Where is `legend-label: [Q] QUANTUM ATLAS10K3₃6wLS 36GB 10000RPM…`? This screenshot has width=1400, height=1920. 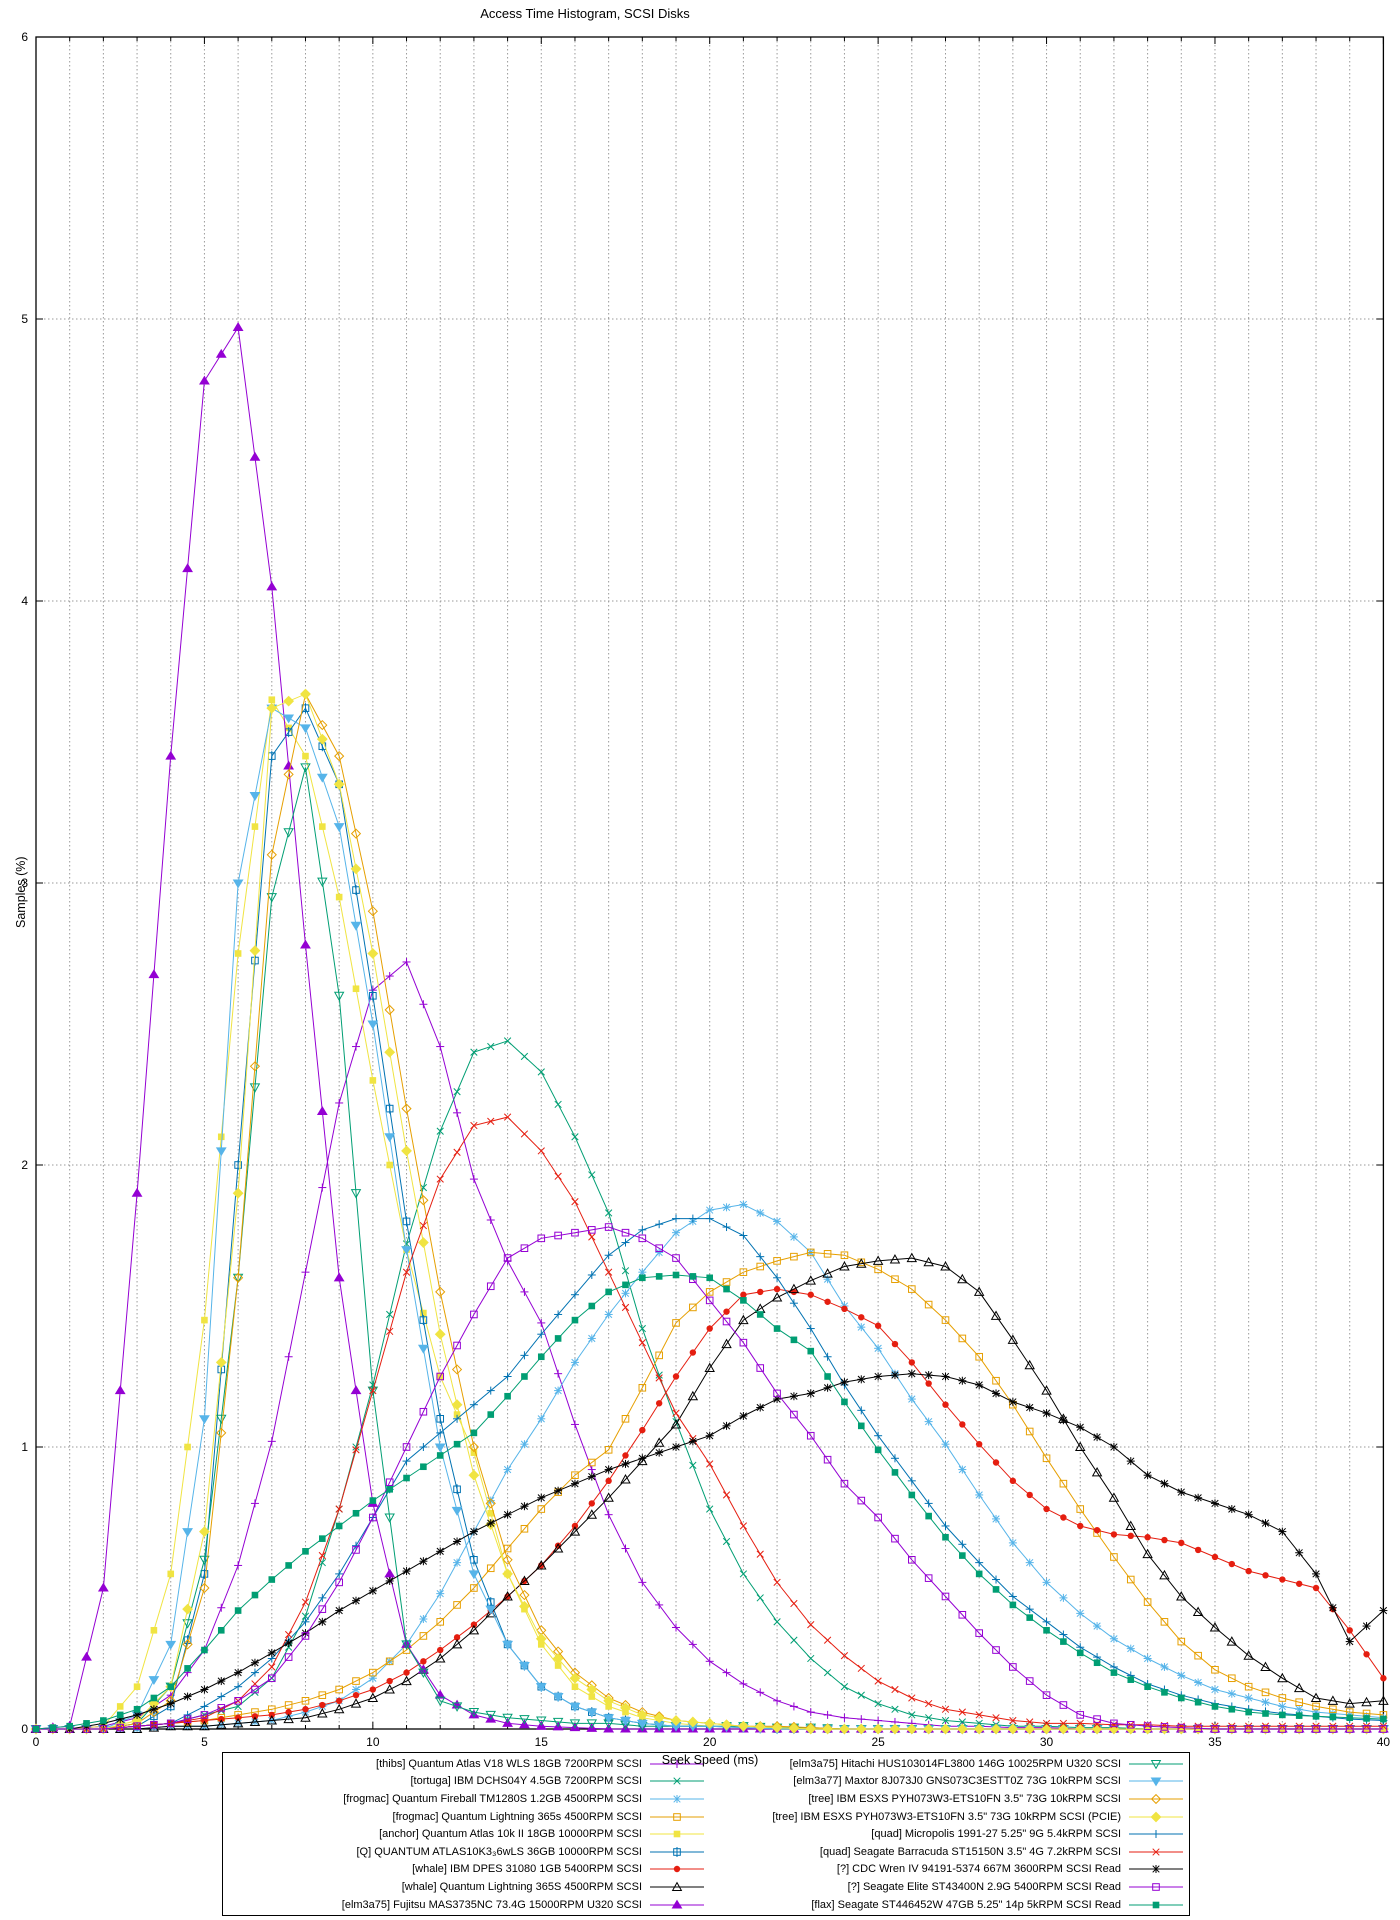
legend-label: [Q] QUANTUM ATLAS10K3₃6wLS 36GB 10000RPM… is located at coordinates (499, 1851).